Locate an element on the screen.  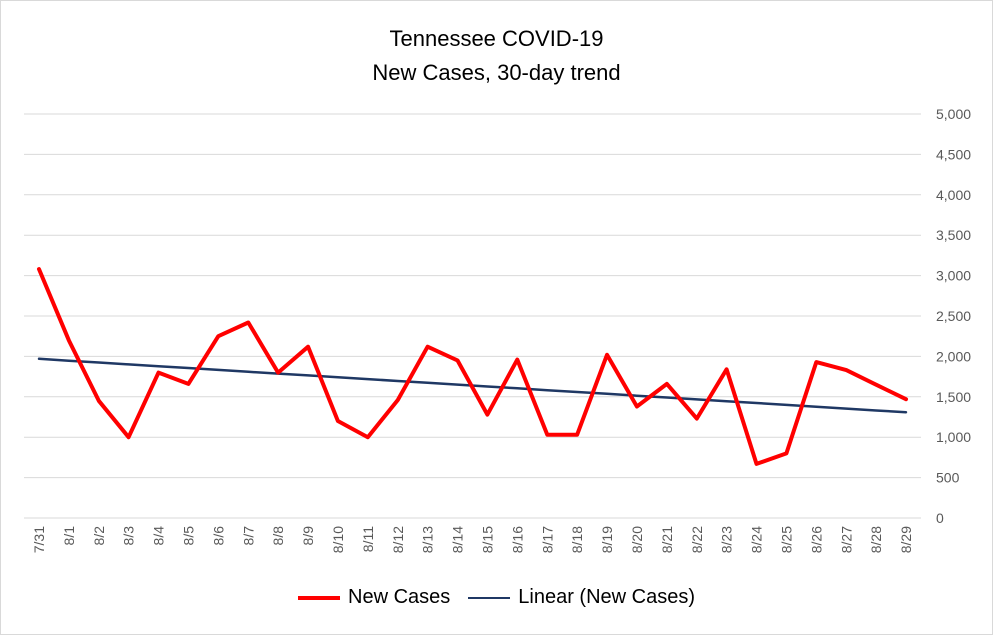
legend-item-linear-trend: Linear (New Cases) is located at coordinates (581, 597).